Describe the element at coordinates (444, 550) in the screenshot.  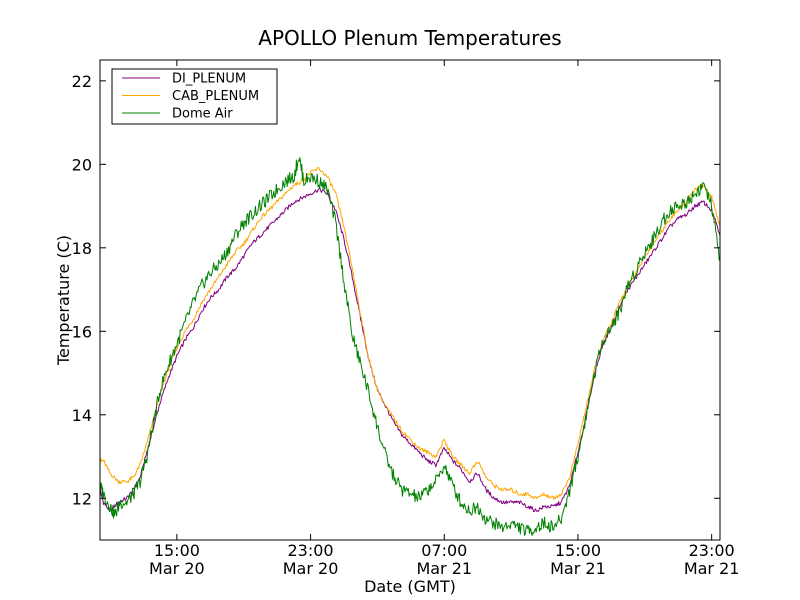
I see `x-tick-label-time: 07:00` at that location.